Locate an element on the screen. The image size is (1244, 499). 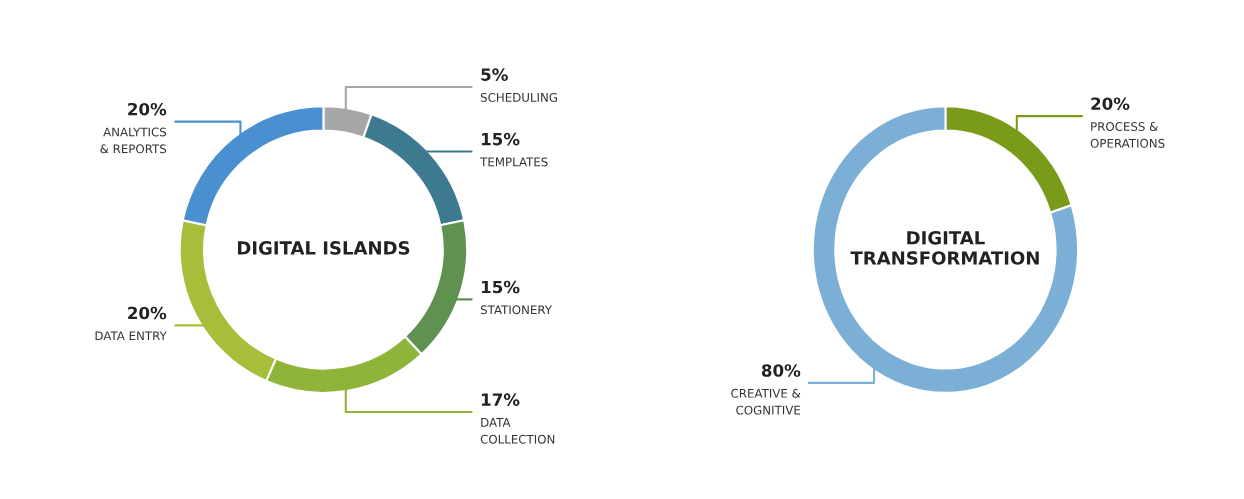
slice-label: SCHEDULING is located at coordinates (518, 97).